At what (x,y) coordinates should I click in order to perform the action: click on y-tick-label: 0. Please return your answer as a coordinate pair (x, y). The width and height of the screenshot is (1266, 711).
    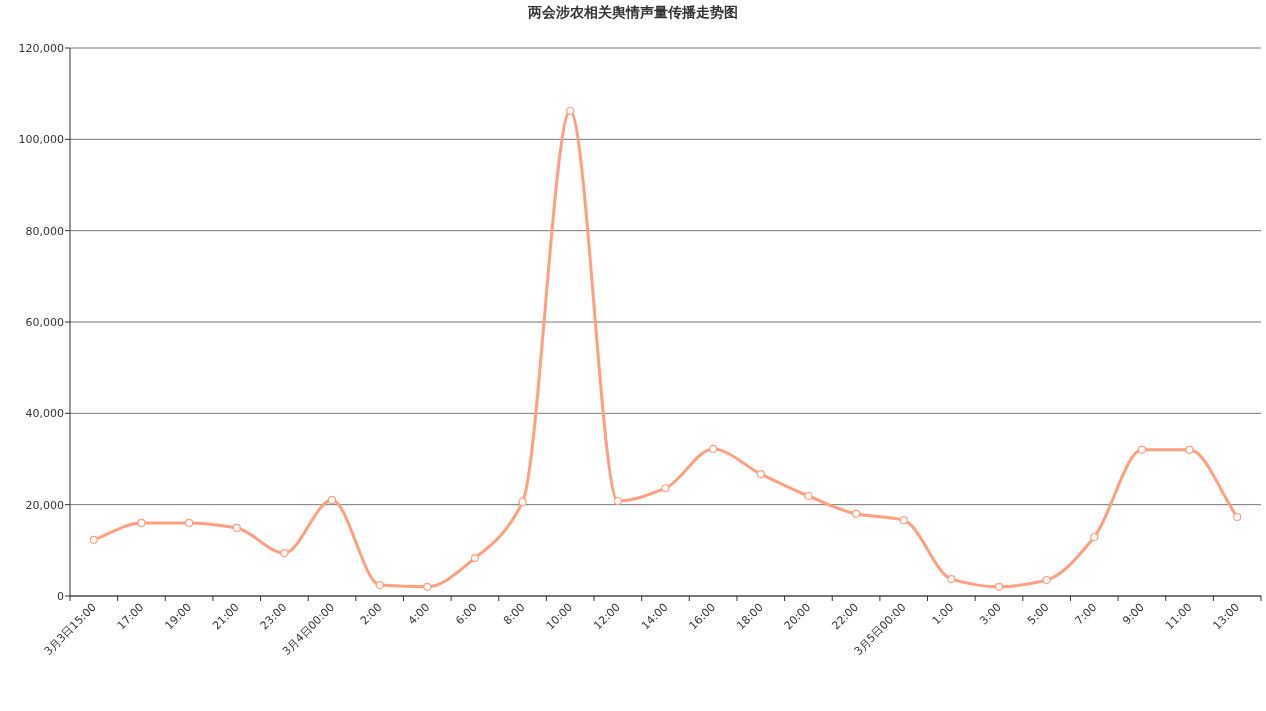
    Looking at the image, I should click on (60, 596).